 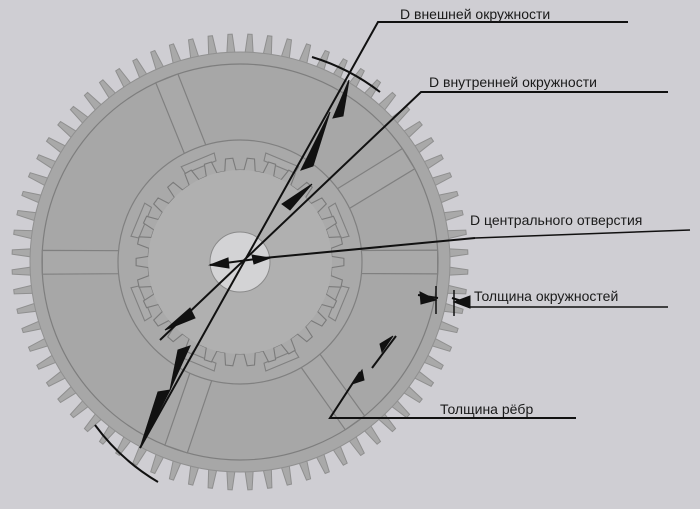 What do you see at coordinates (261, 259) in the screenshot?
I see `arrow-center-right` at bounding box center [261, 259].